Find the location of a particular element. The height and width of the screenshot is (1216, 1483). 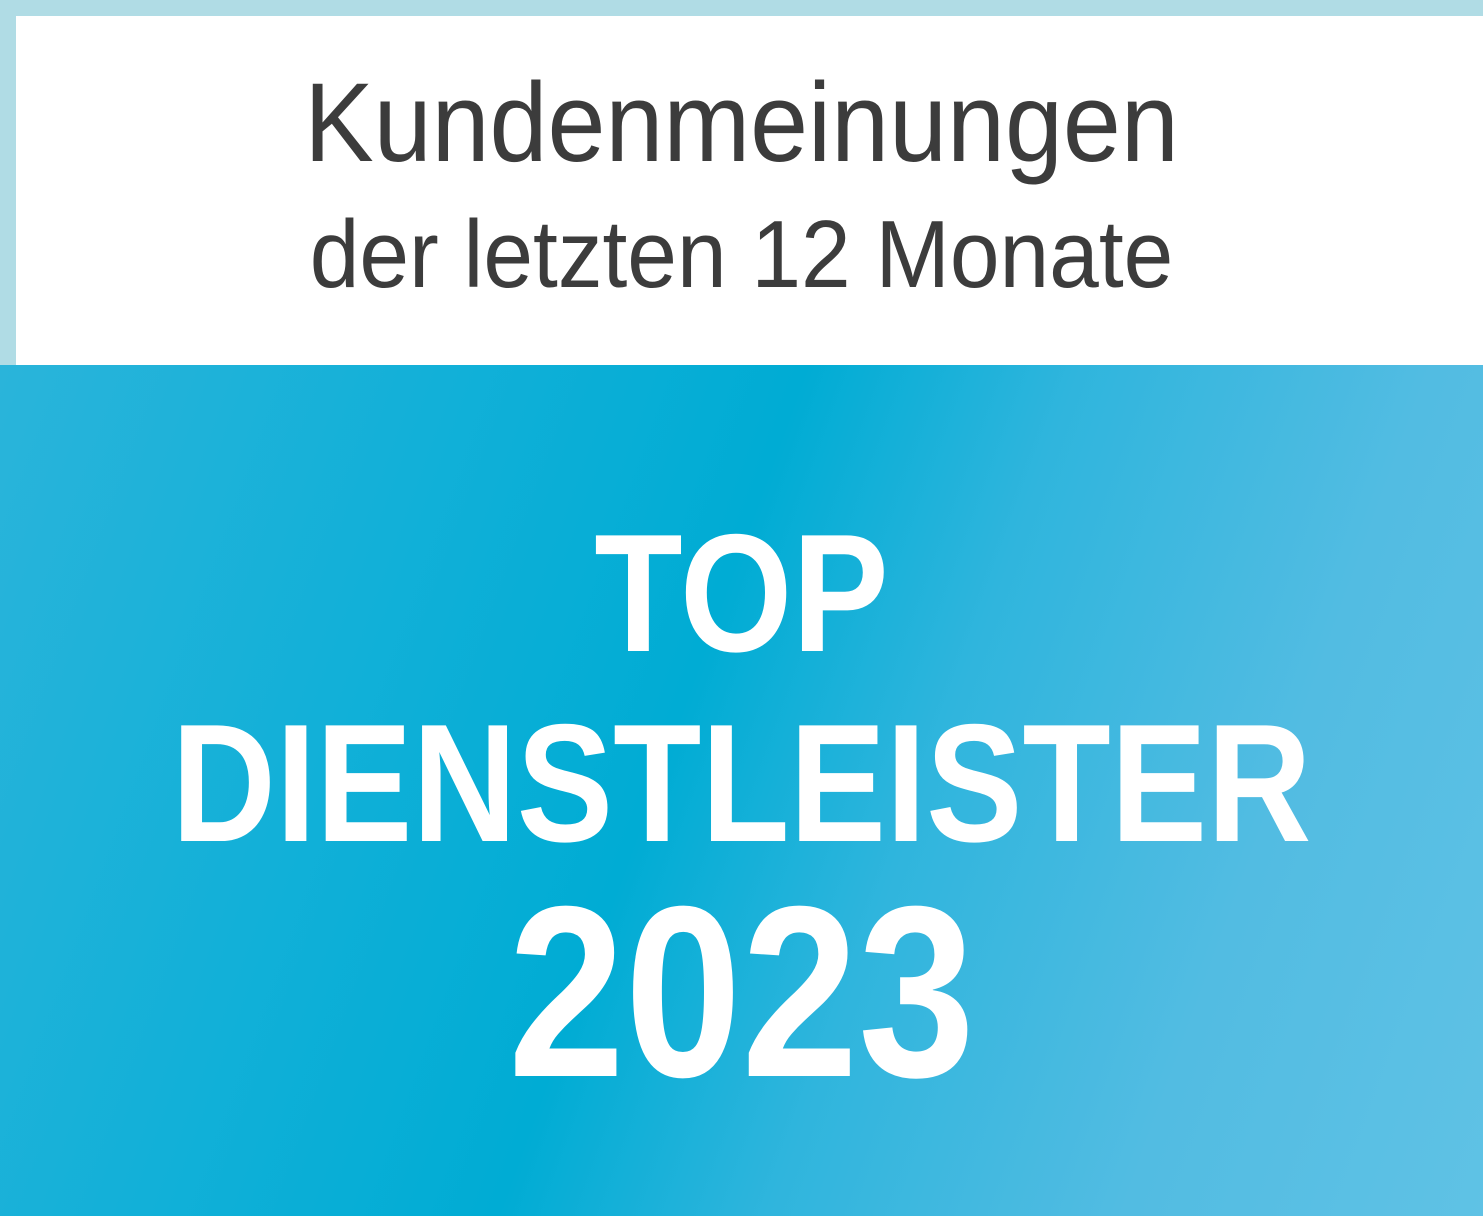

header-title: Kundenmeinungen is located at coordinates (741, 122).